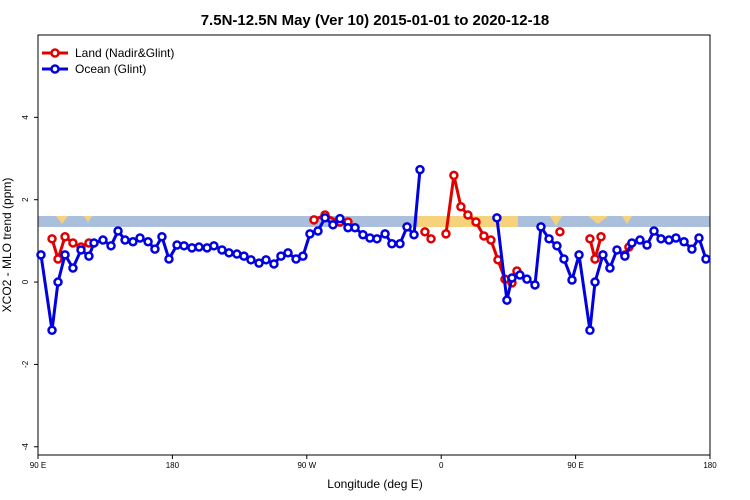 Image resolution: width=750 pixels, height=500 pixels. Describe the element at coordinates (25, 447) in the screenshot. I see `y-tick-label: -4` at that location.